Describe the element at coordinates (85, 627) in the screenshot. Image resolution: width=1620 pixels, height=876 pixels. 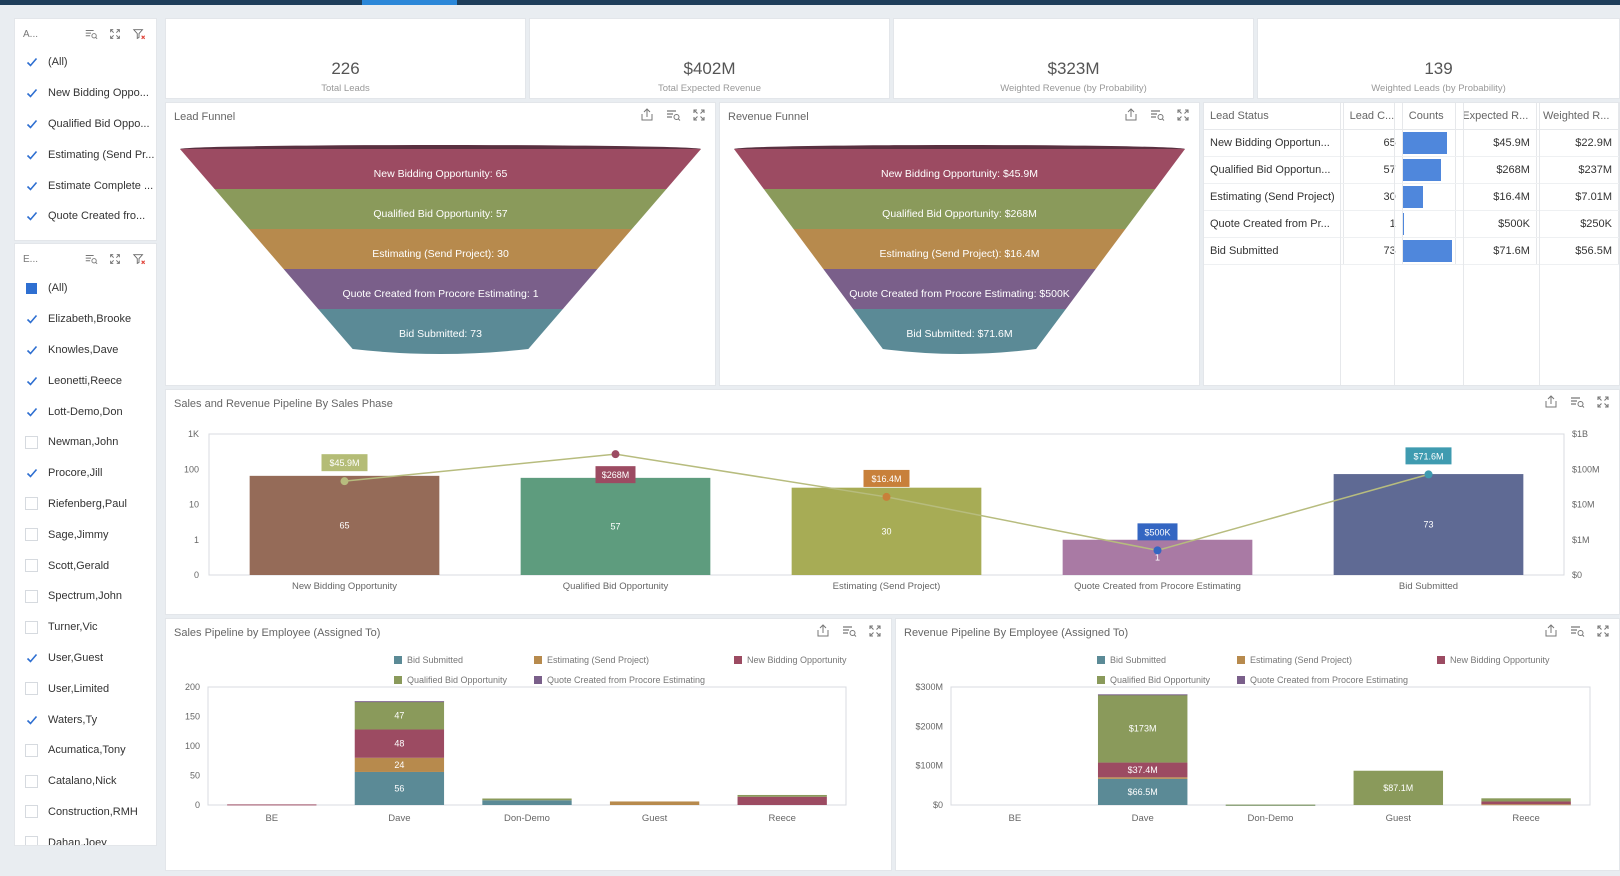
I see `filter-item: Turner,Vic` at that location.